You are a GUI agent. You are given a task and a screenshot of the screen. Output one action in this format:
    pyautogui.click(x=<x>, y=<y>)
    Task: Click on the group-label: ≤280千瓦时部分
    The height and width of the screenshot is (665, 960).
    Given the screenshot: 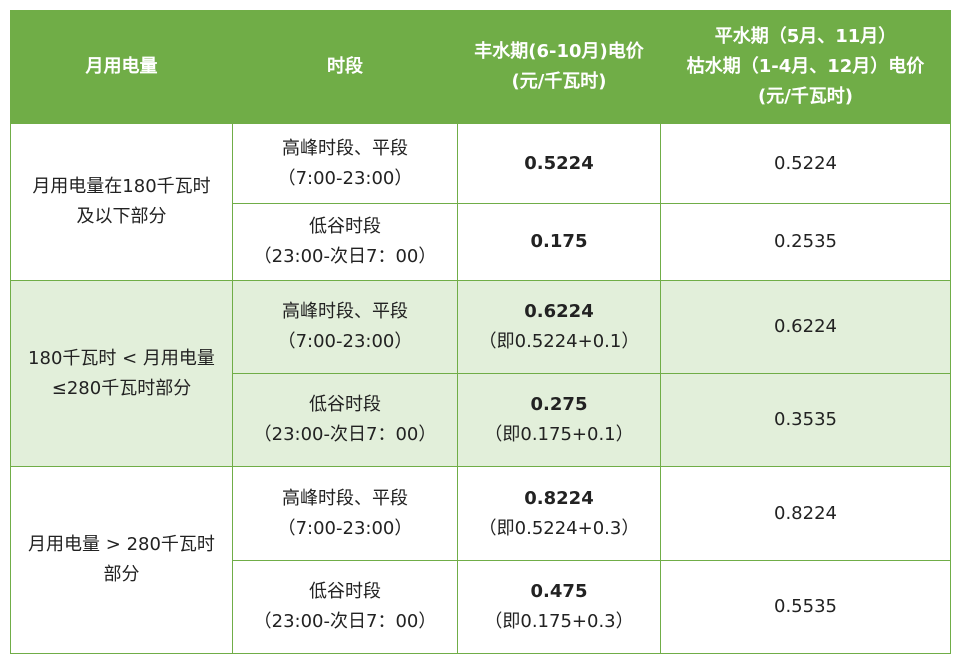 What is the action you would take?
    pyautogui.click(x=121, y=388)
    